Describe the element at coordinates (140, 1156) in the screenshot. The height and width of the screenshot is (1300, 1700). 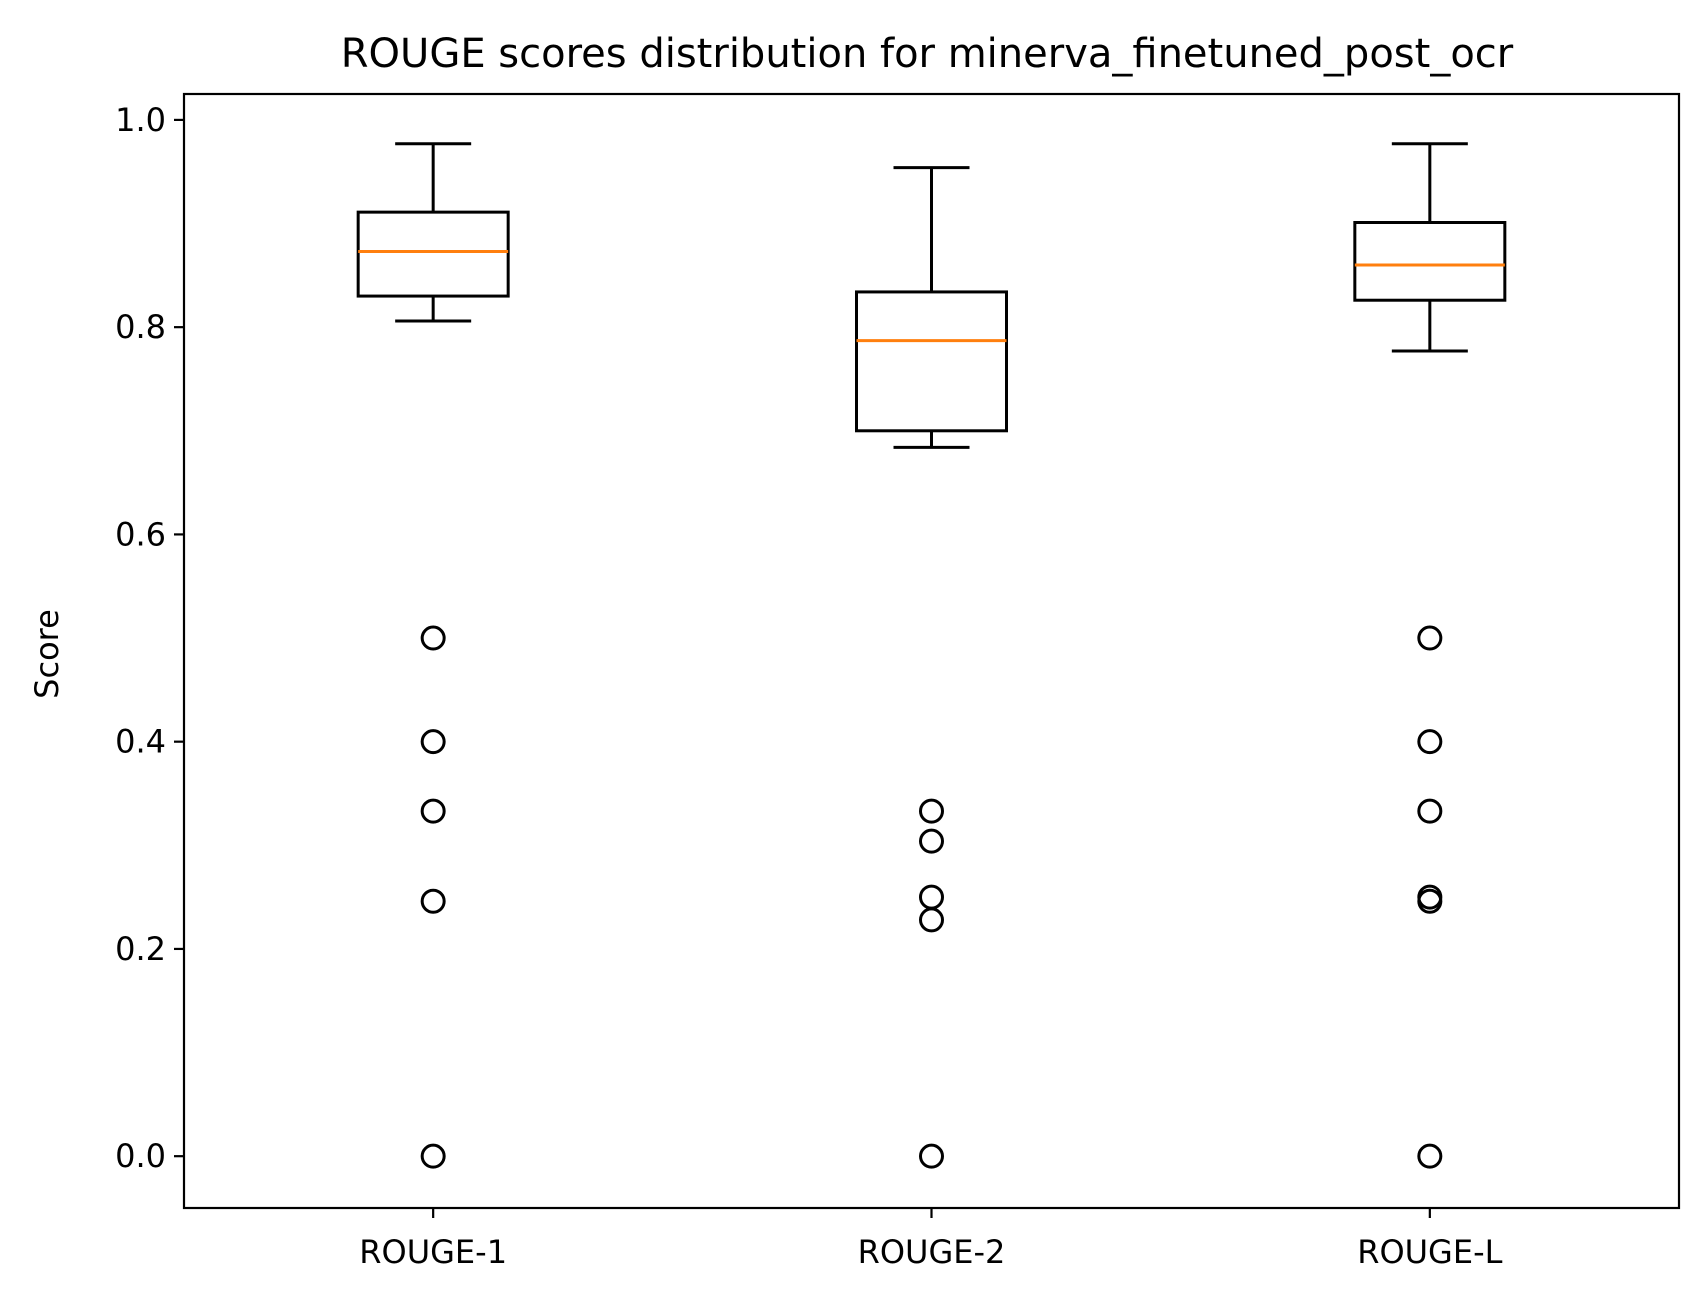
I see `y-tick-label: 0.0` at that location.